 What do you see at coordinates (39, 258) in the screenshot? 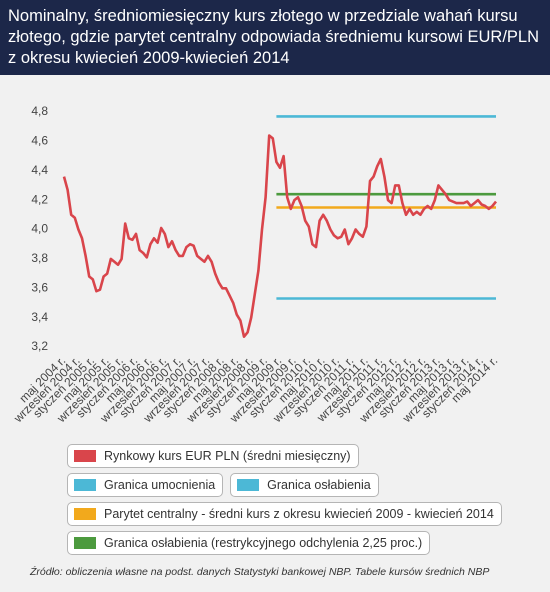
I see `y-tick-label: 3,8` at bounding box center [39, 258].